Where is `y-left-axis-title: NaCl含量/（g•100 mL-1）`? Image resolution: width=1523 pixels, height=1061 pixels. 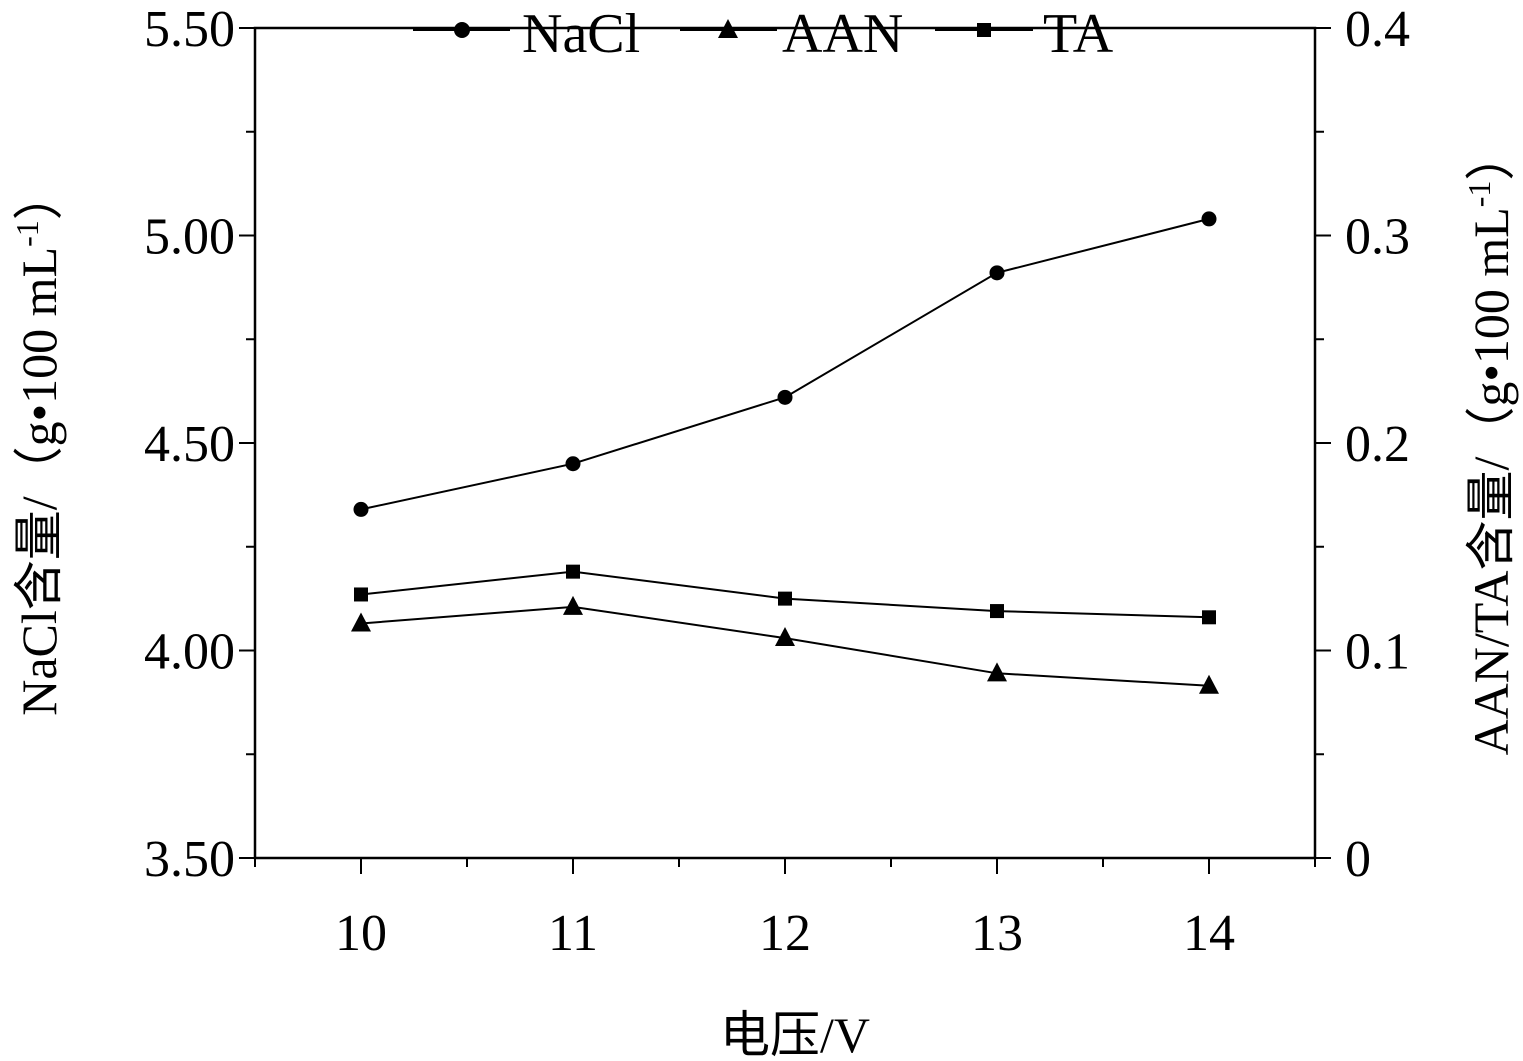
y-left-axis-title: NaCl含量/（g•100 mL-1） is located at coordinates (38, 443).